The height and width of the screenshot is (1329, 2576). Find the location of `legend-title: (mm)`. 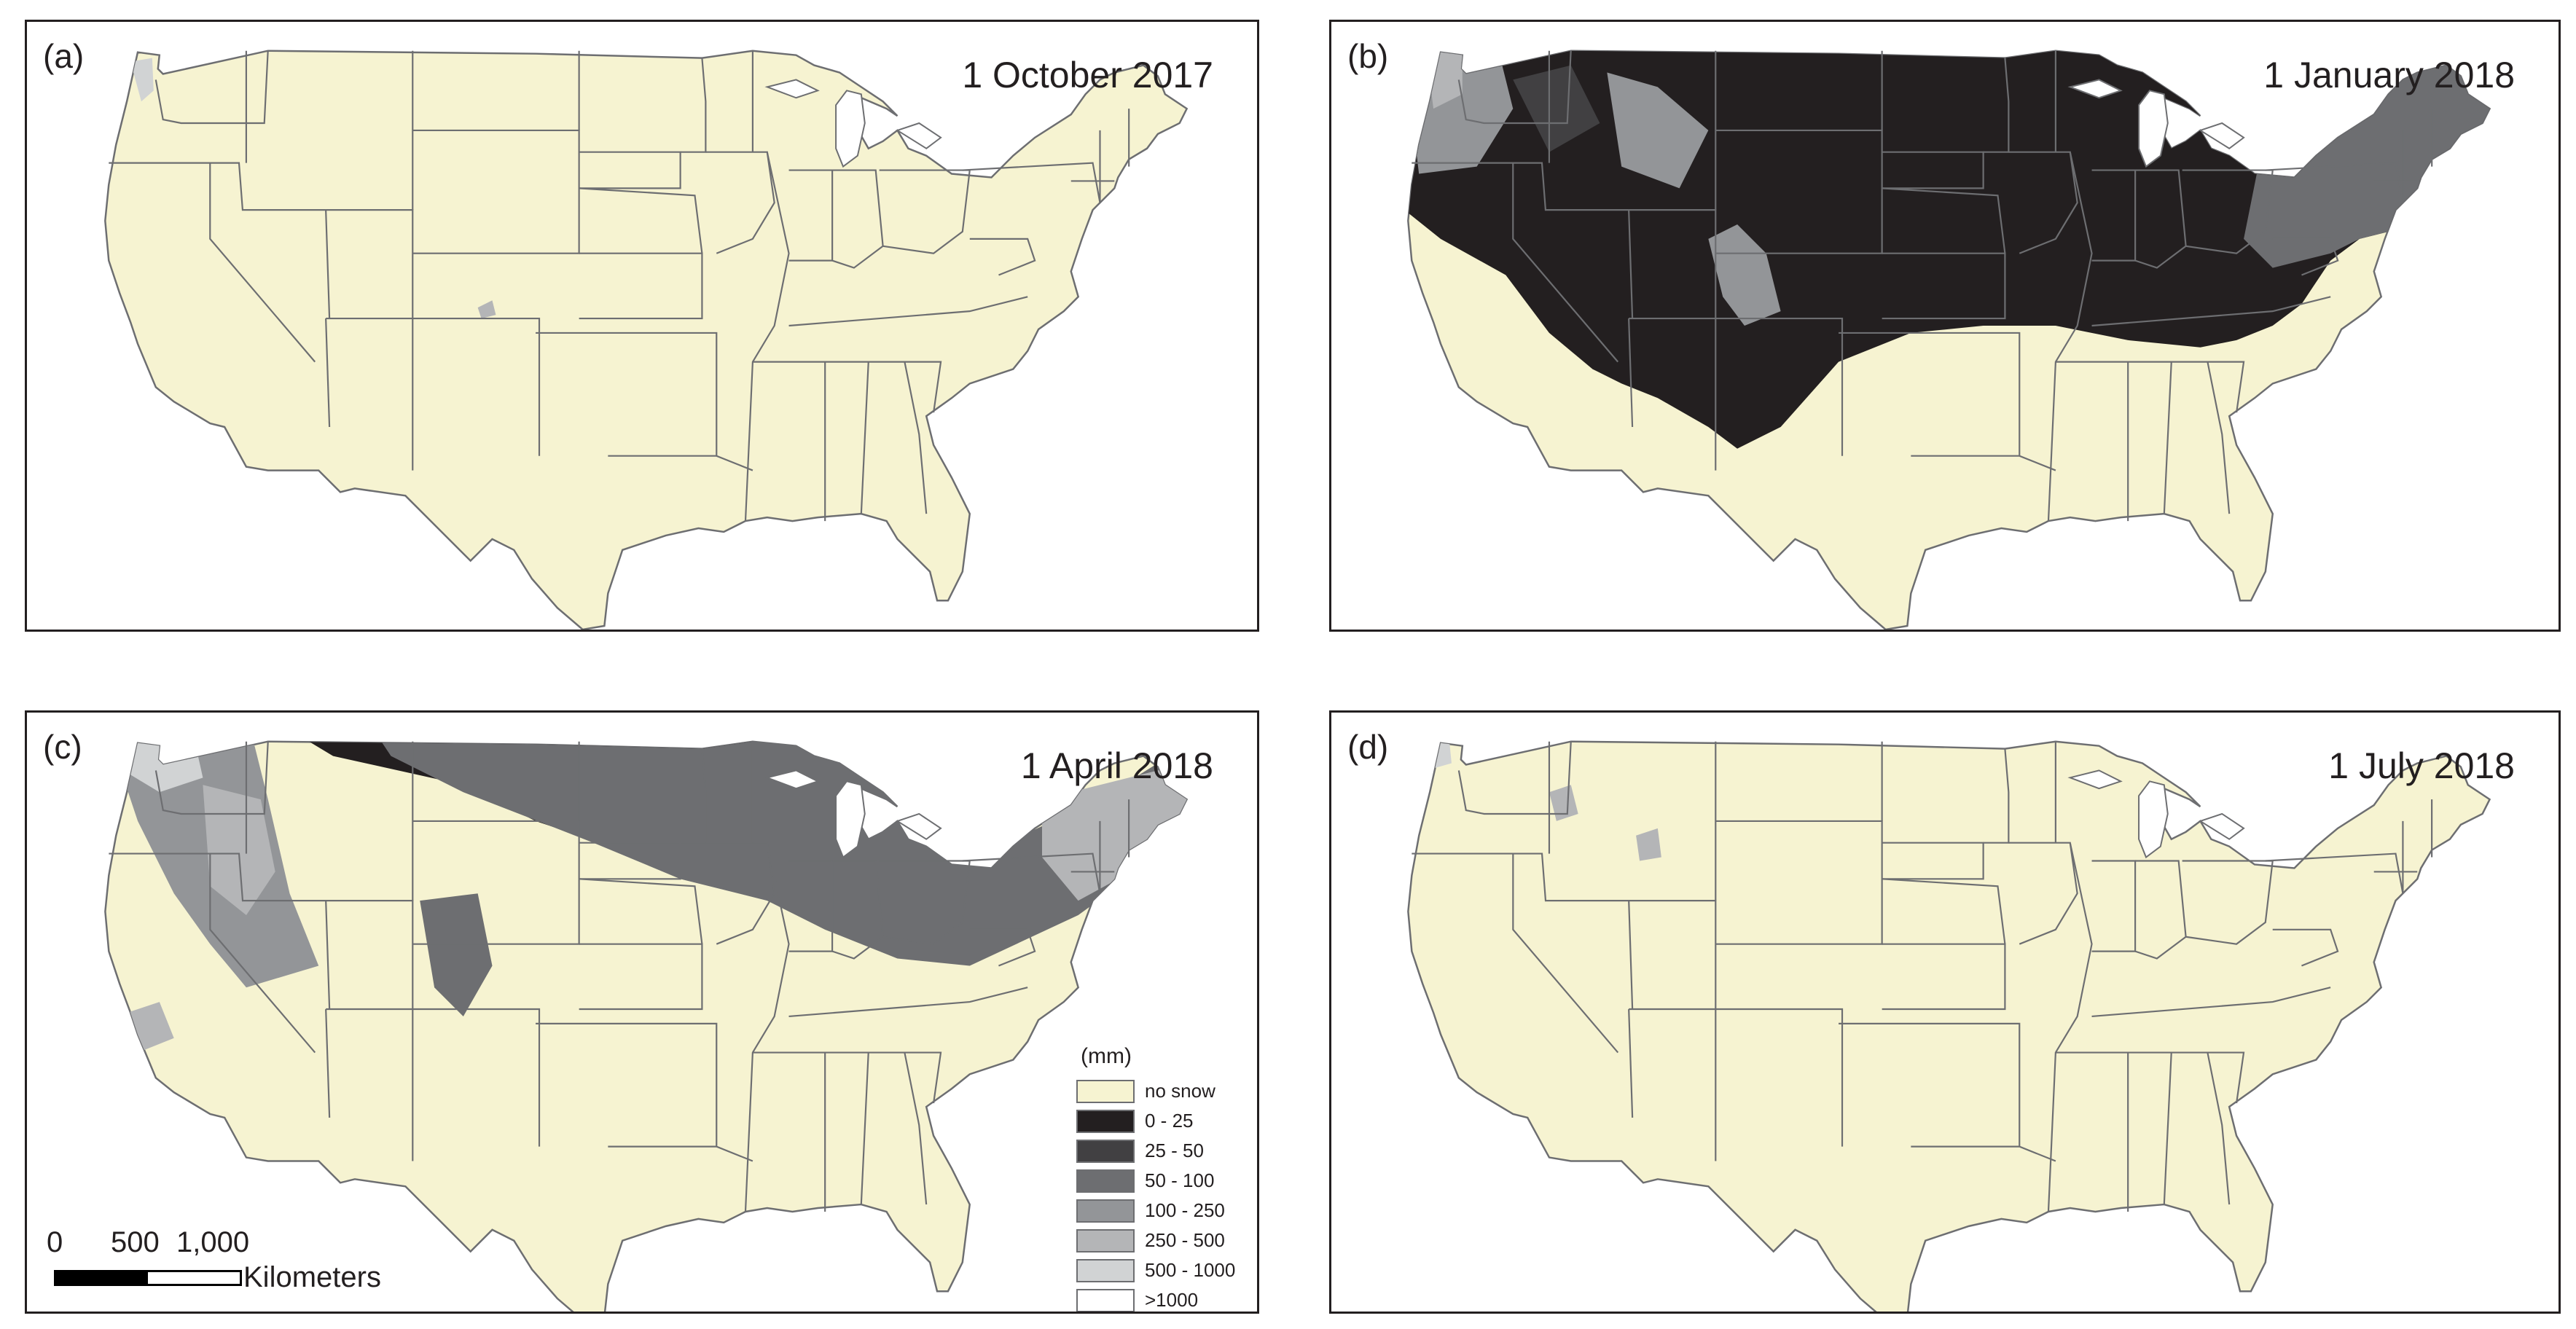

legend-title: (mm) is located at coordinates (1106, 1056).